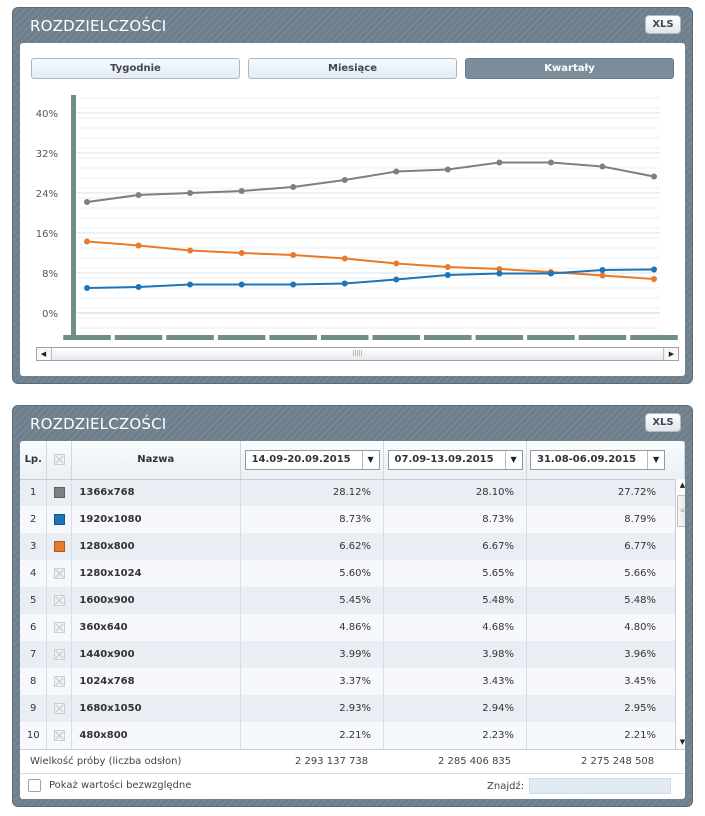  What do you see at coordinates (106, 761) in the screenshot?
I see `sample-size-label: Wielkość próby (liczba odsłon)` at bounding box center [106, 761].